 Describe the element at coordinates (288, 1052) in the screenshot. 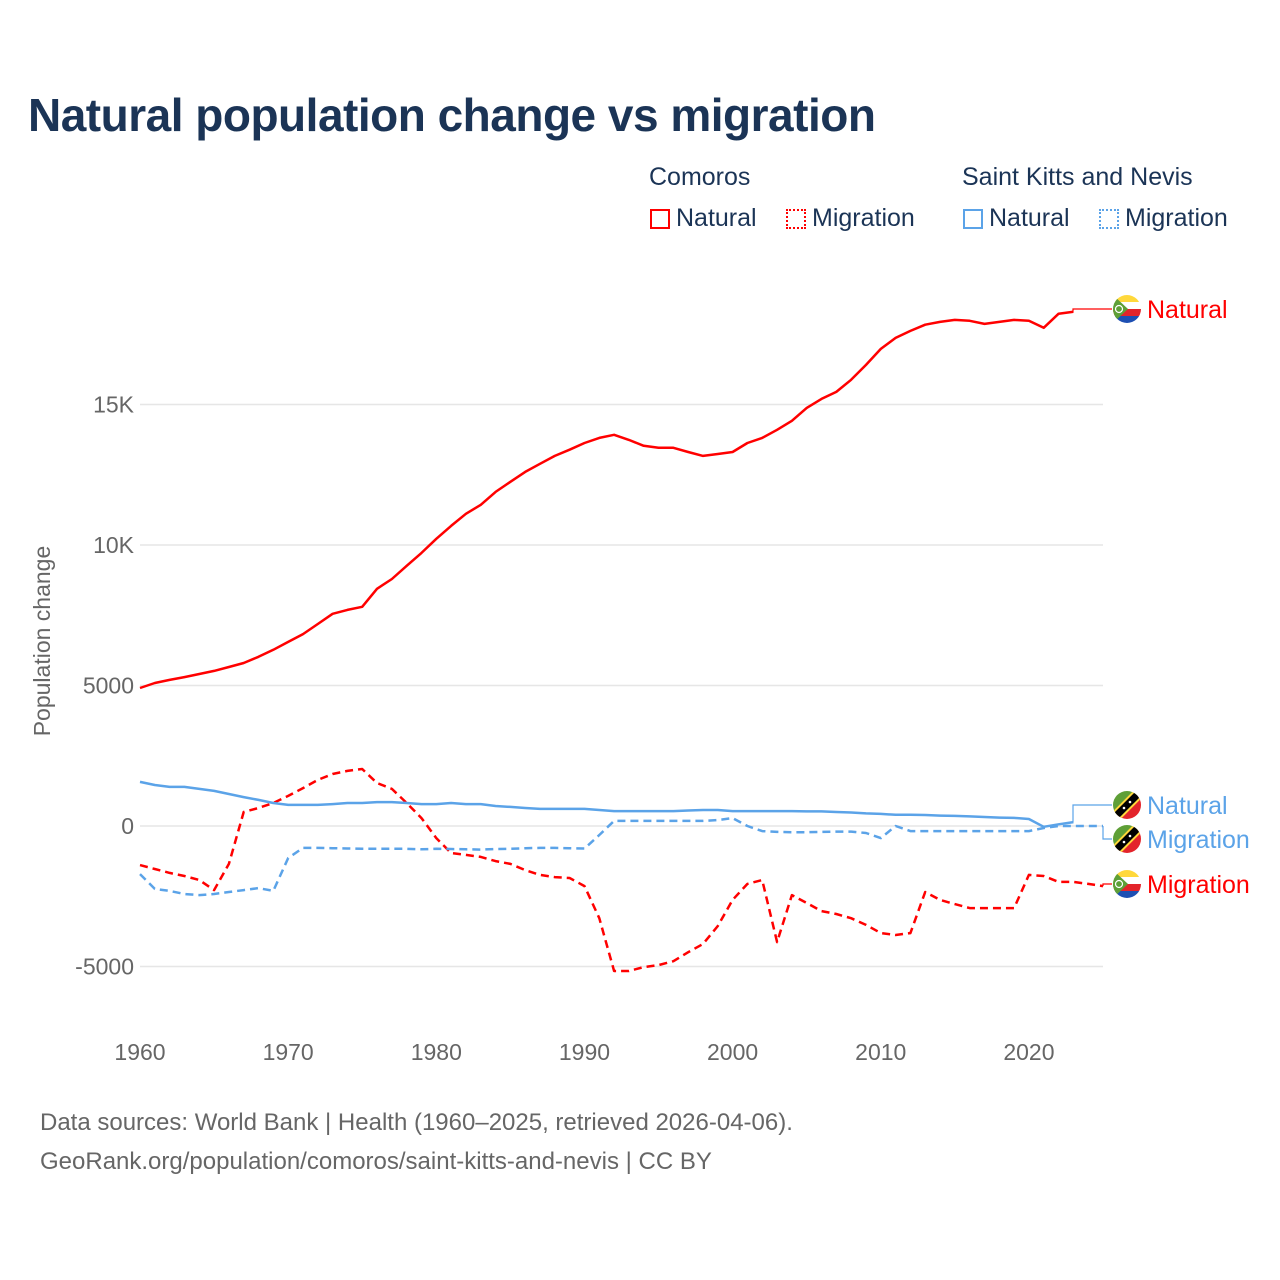

I see `x-tick-label: 1970` at that location.